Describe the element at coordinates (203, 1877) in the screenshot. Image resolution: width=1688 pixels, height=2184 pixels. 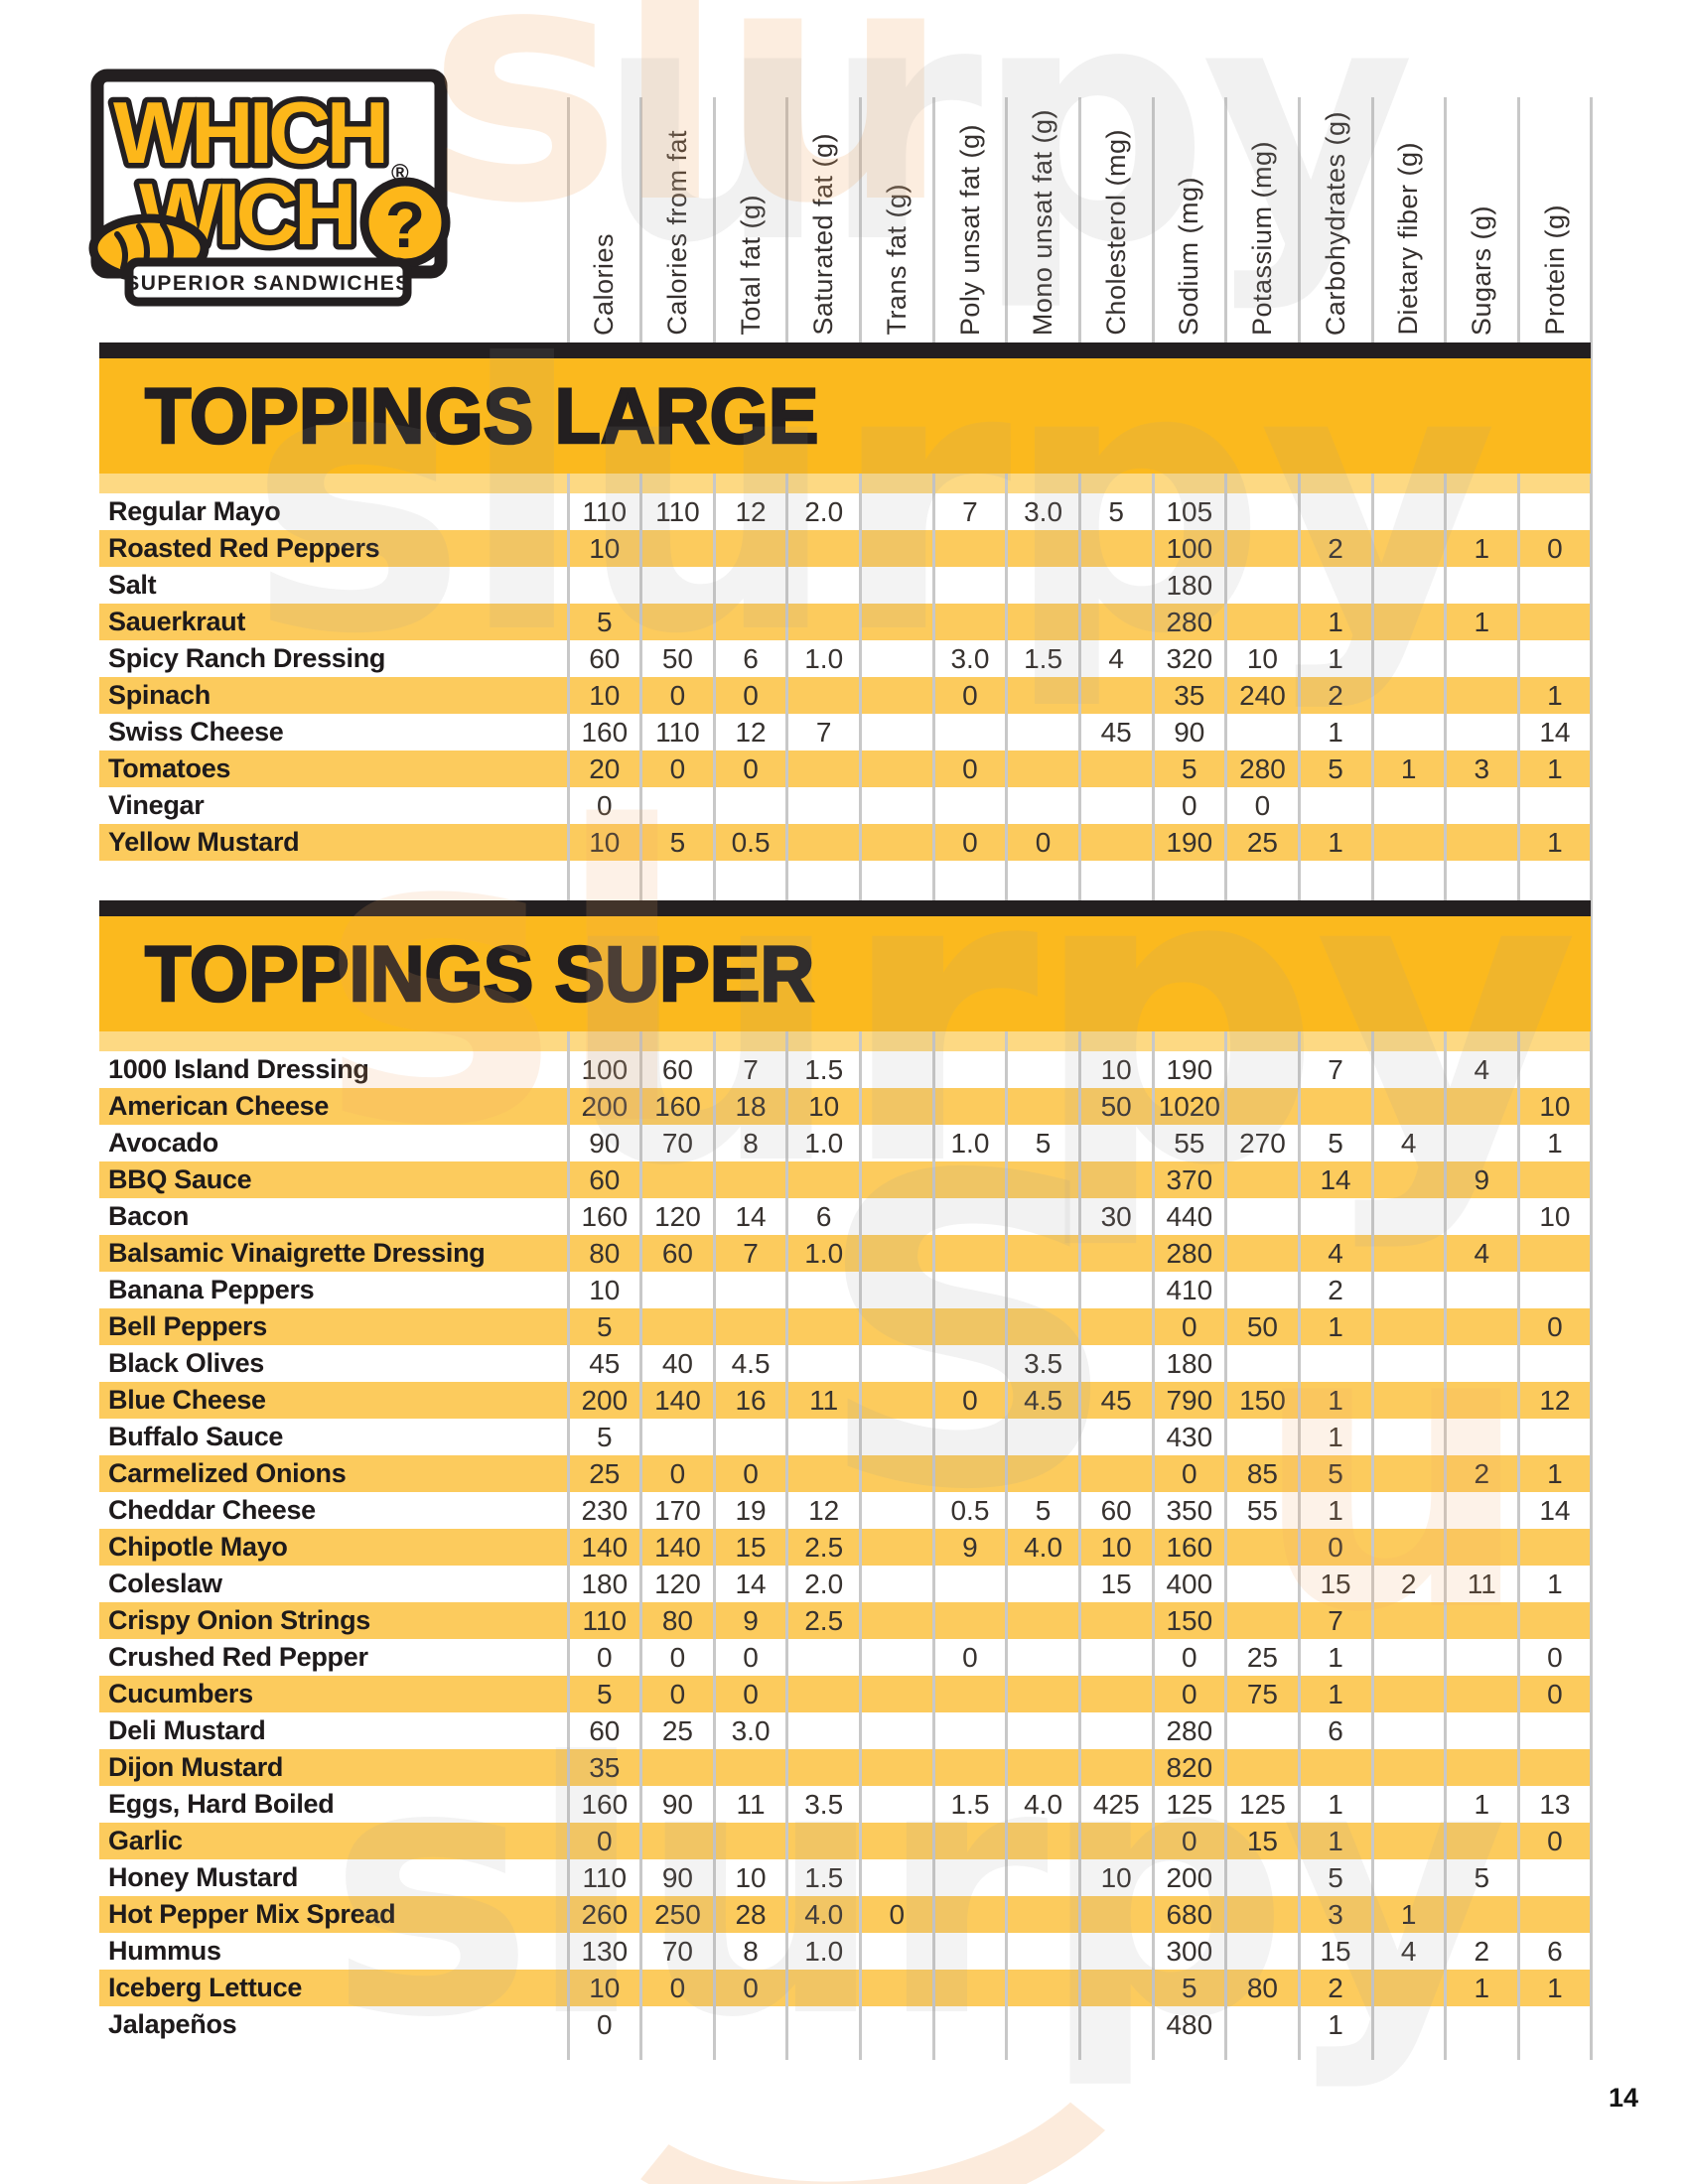
I see `row-label: Honey Mustard` at that location.